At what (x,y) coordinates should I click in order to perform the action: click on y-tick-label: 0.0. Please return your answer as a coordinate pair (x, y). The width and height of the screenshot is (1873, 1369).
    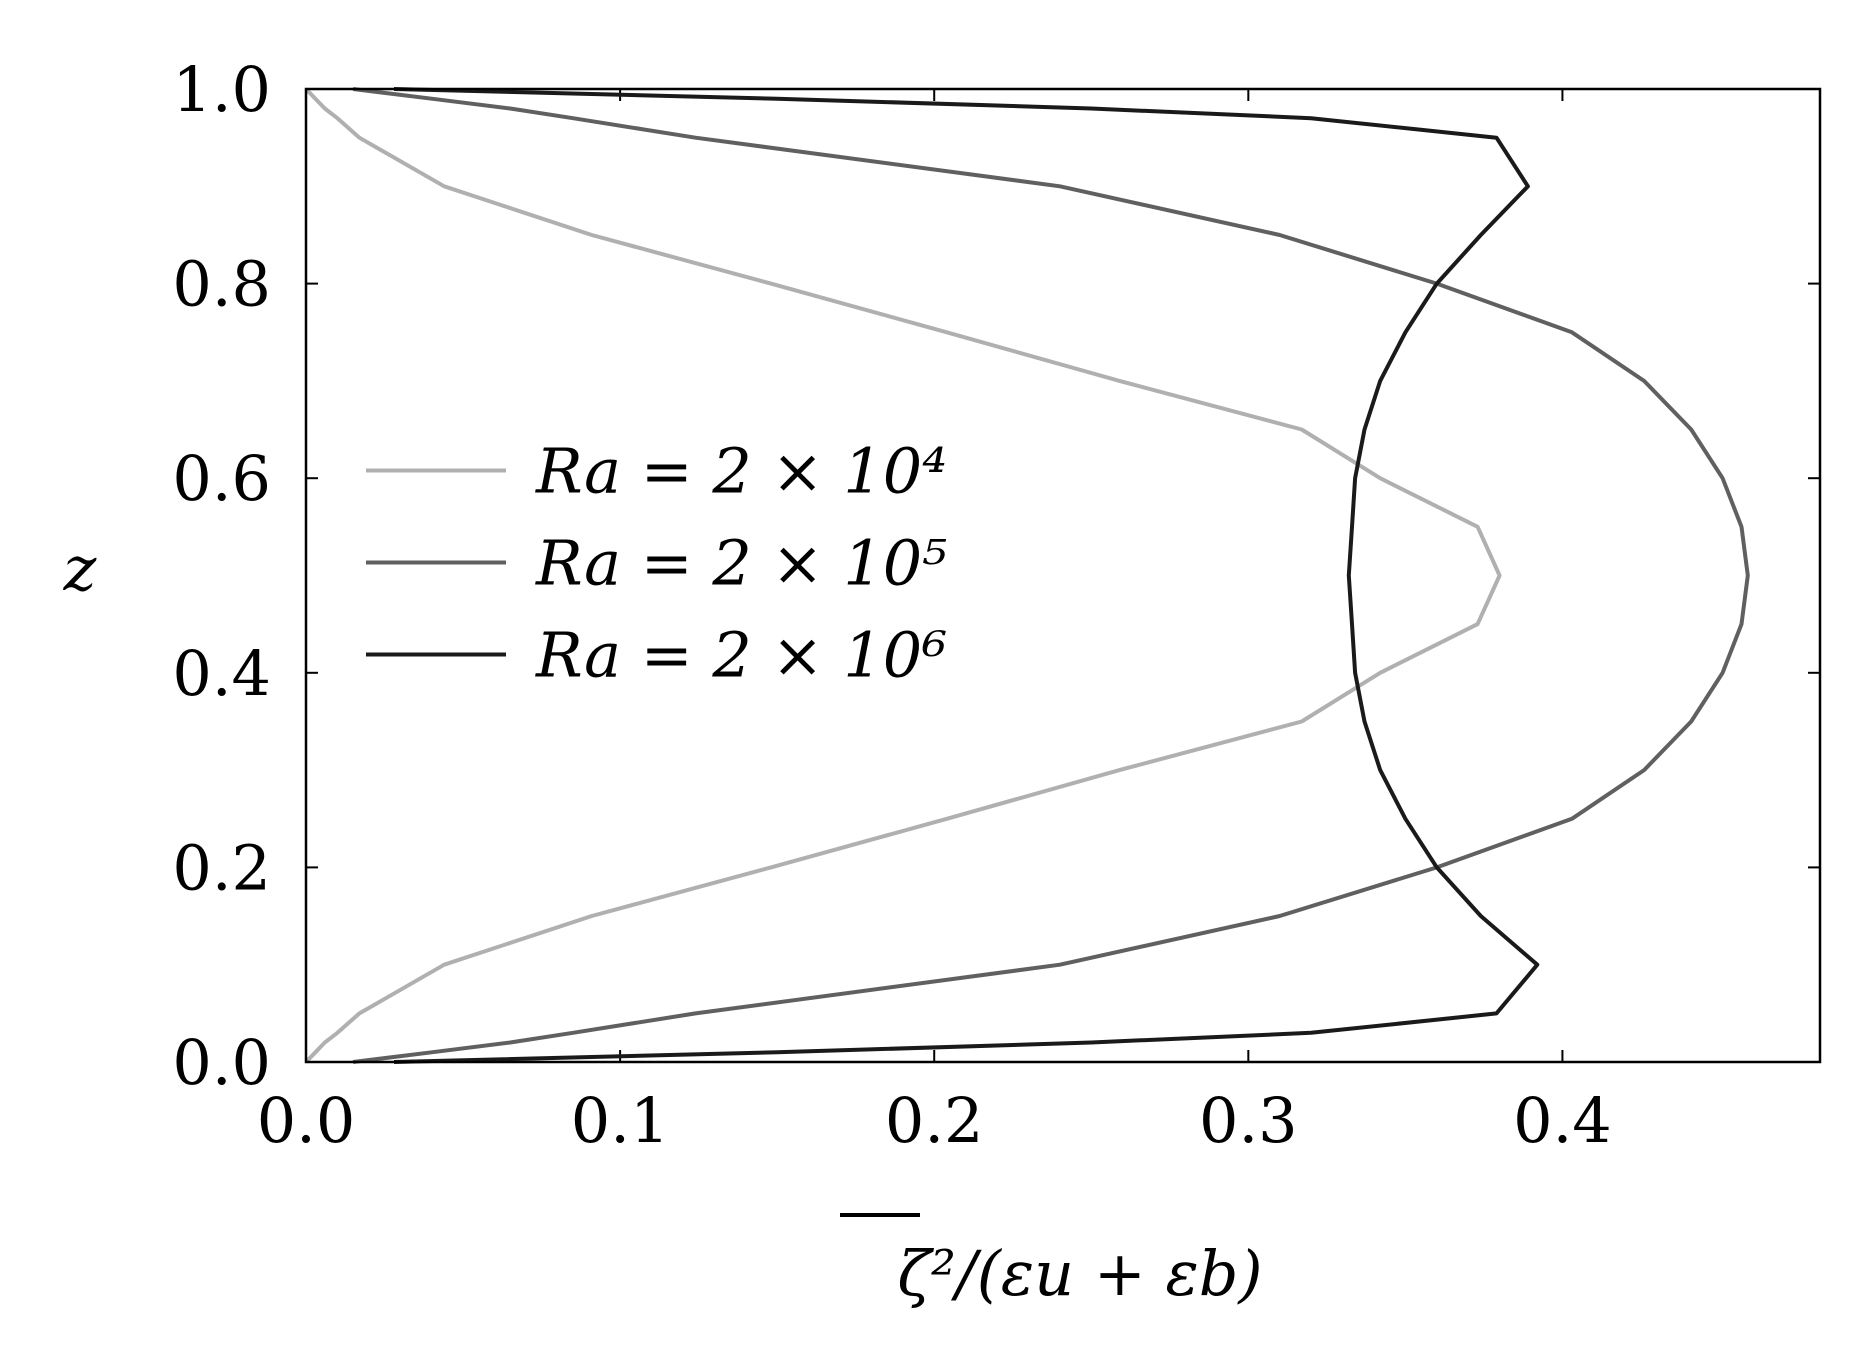
    Looking at the image, I should click on (221, 1062).